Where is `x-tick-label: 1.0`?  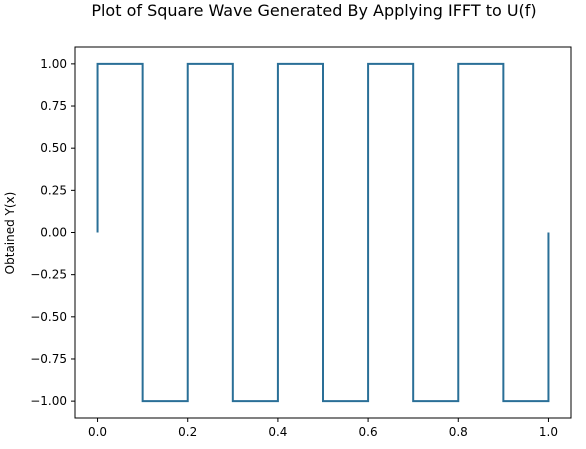
x-tick-label: 1.0 is located at coordinates (548, 432).